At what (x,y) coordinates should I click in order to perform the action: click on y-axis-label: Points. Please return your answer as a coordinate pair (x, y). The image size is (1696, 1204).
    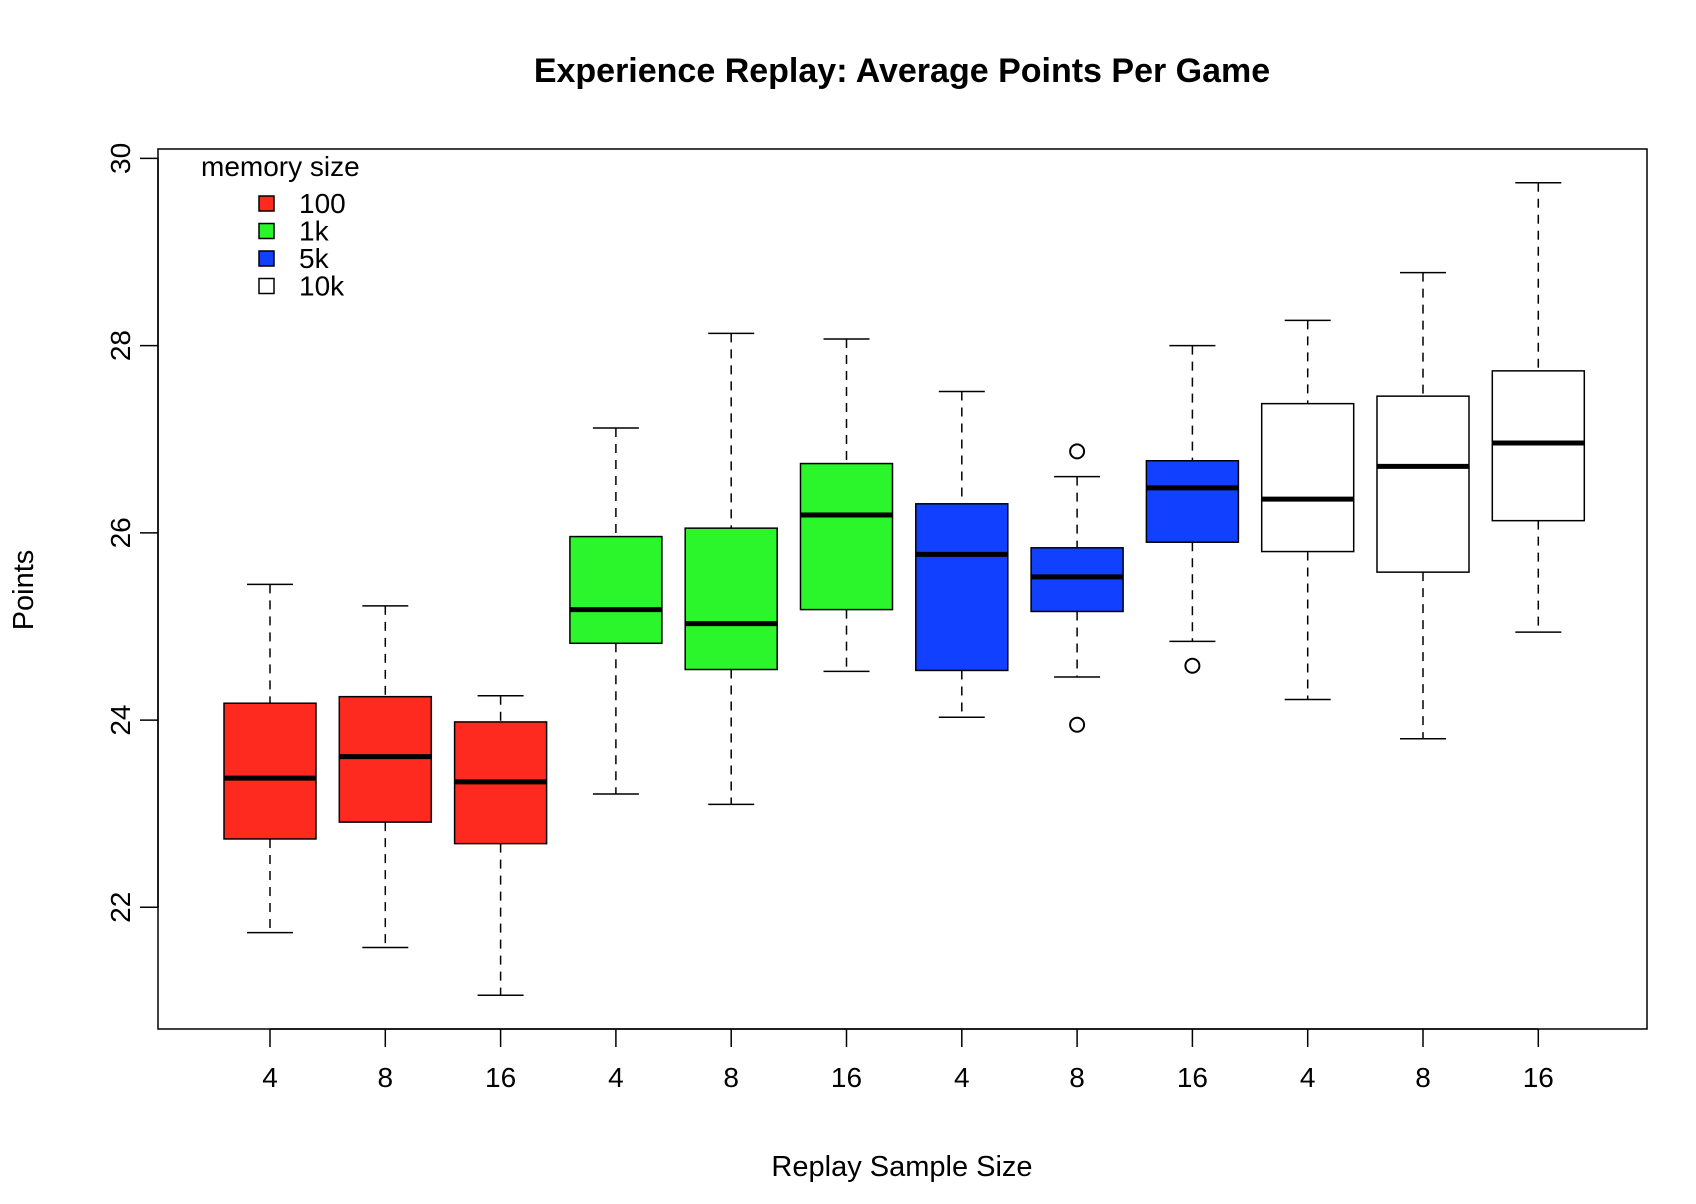
    Looking at the image, I should click on (24, 590).